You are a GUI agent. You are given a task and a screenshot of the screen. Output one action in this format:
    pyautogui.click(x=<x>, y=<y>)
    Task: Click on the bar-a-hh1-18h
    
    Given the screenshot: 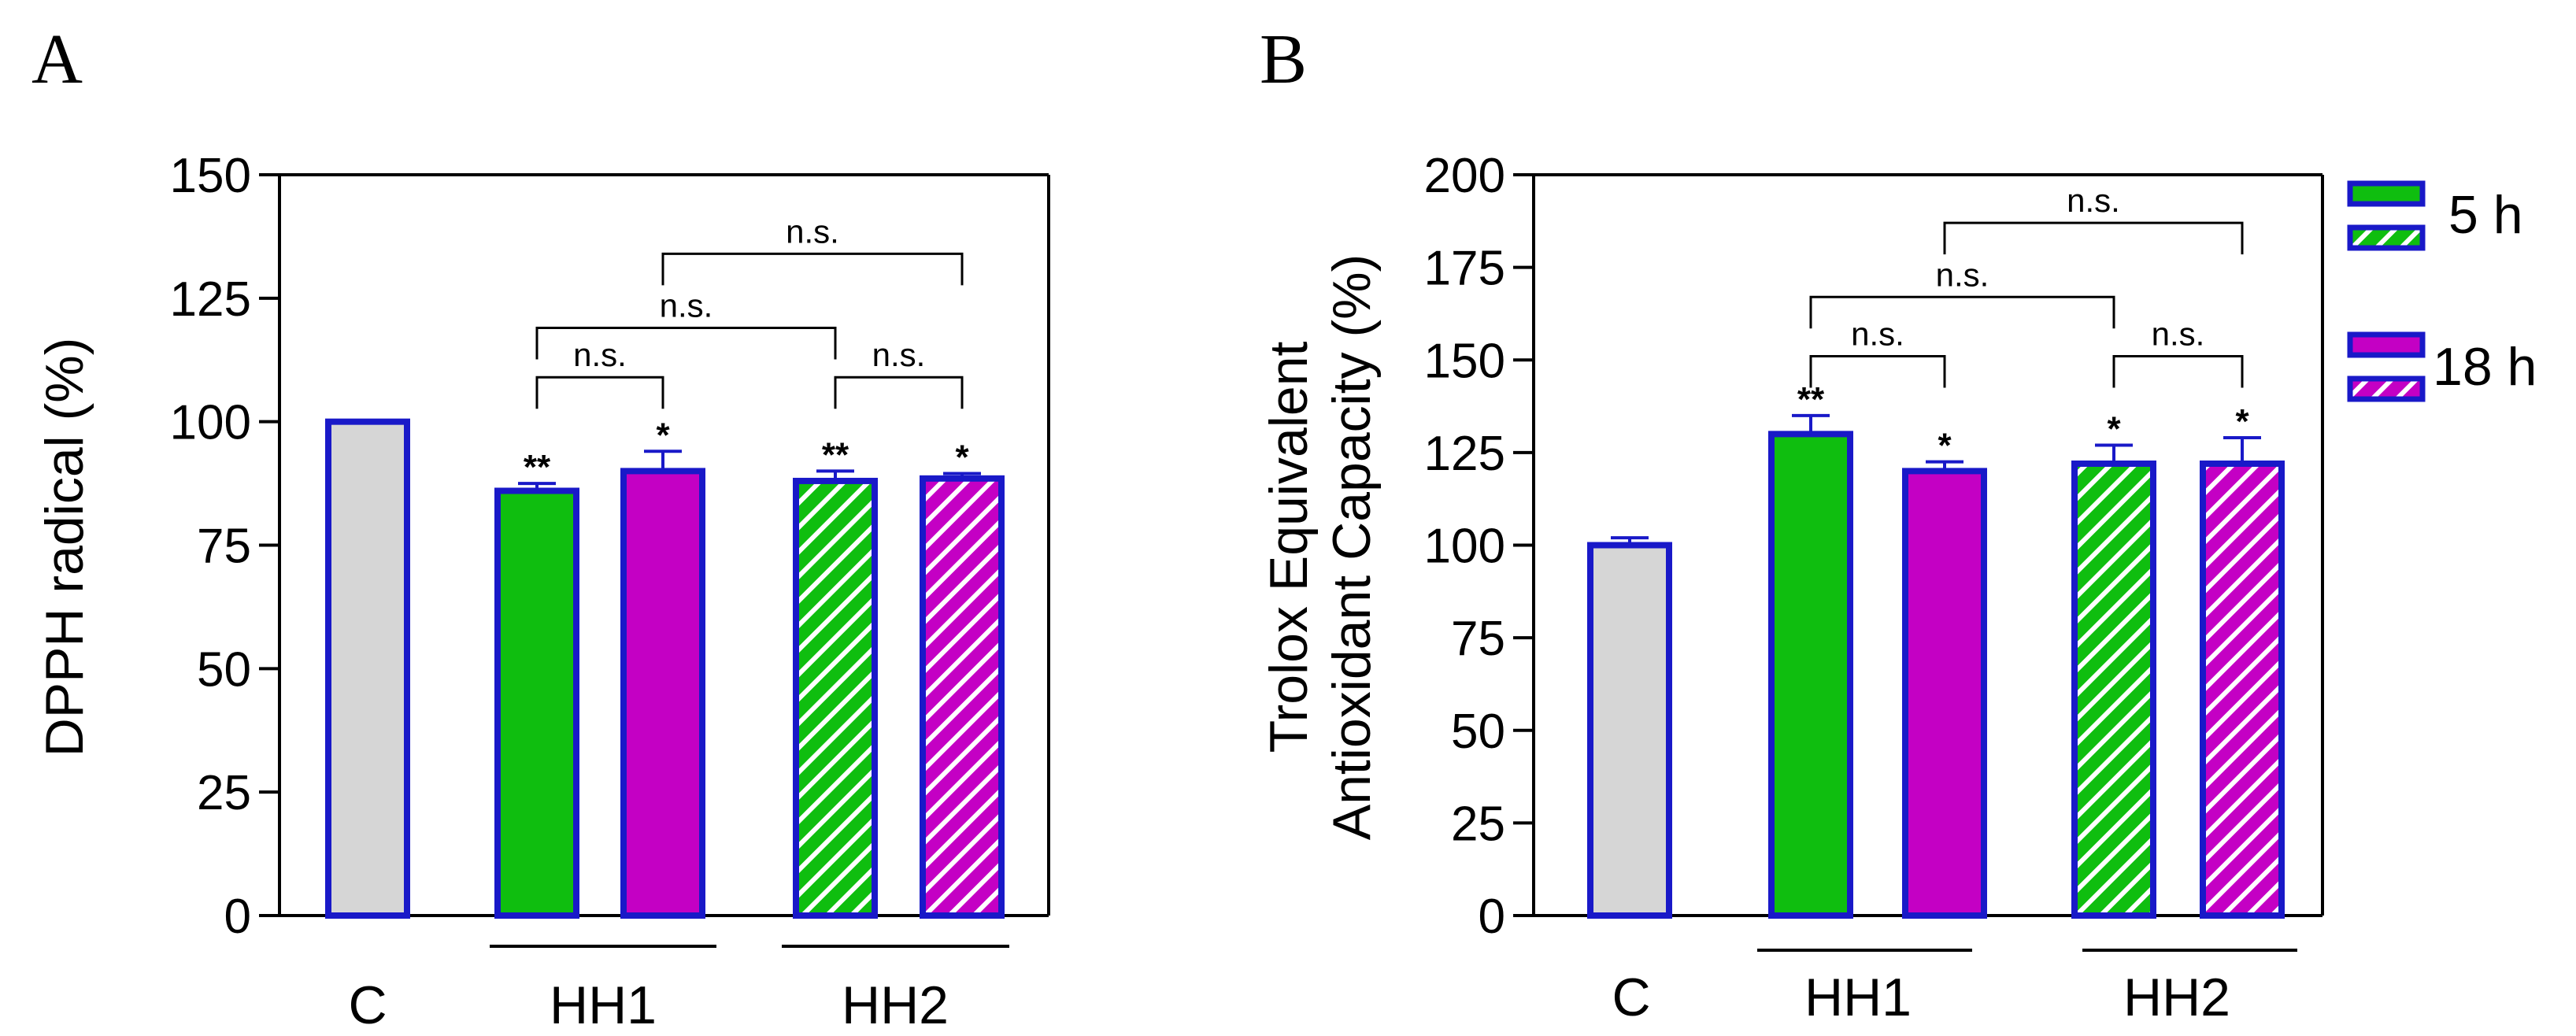 What is the action you would take?
    pyautogui.click(x=662, y=693)
    